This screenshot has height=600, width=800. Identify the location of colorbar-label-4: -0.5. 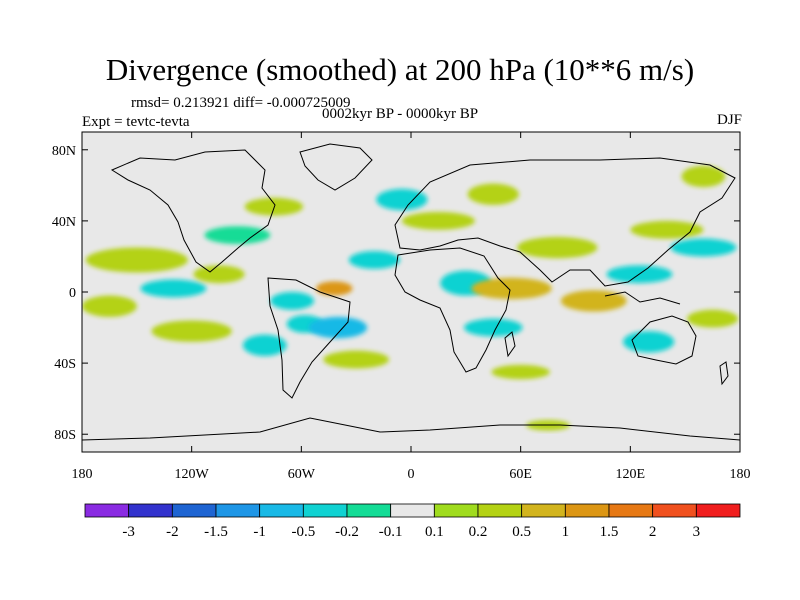
(303, 532).